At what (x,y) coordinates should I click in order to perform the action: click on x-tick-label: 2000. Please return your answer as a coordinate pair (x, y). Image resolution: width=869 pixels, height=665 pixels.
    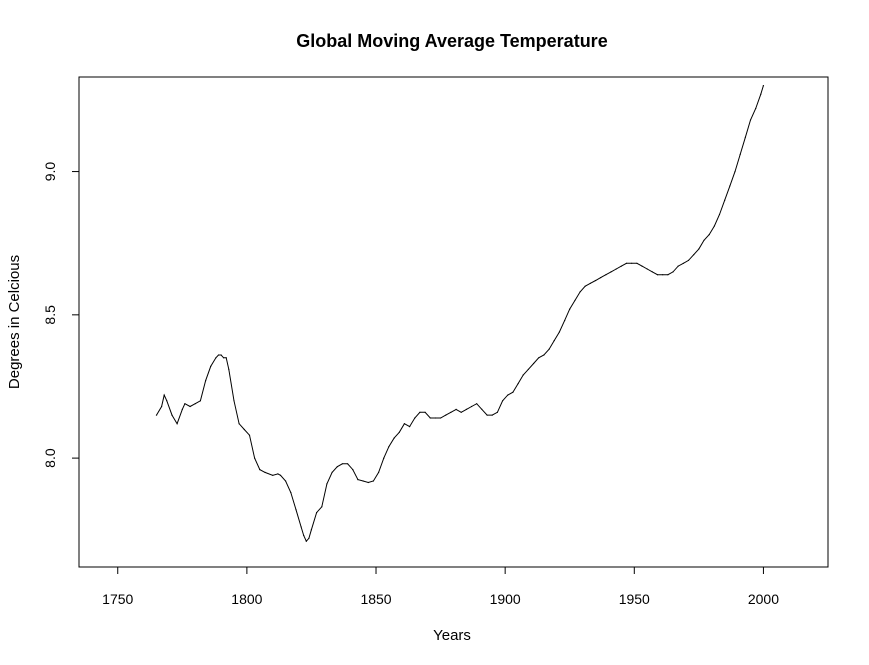
    Looking at the image, I should click on (763, 599).